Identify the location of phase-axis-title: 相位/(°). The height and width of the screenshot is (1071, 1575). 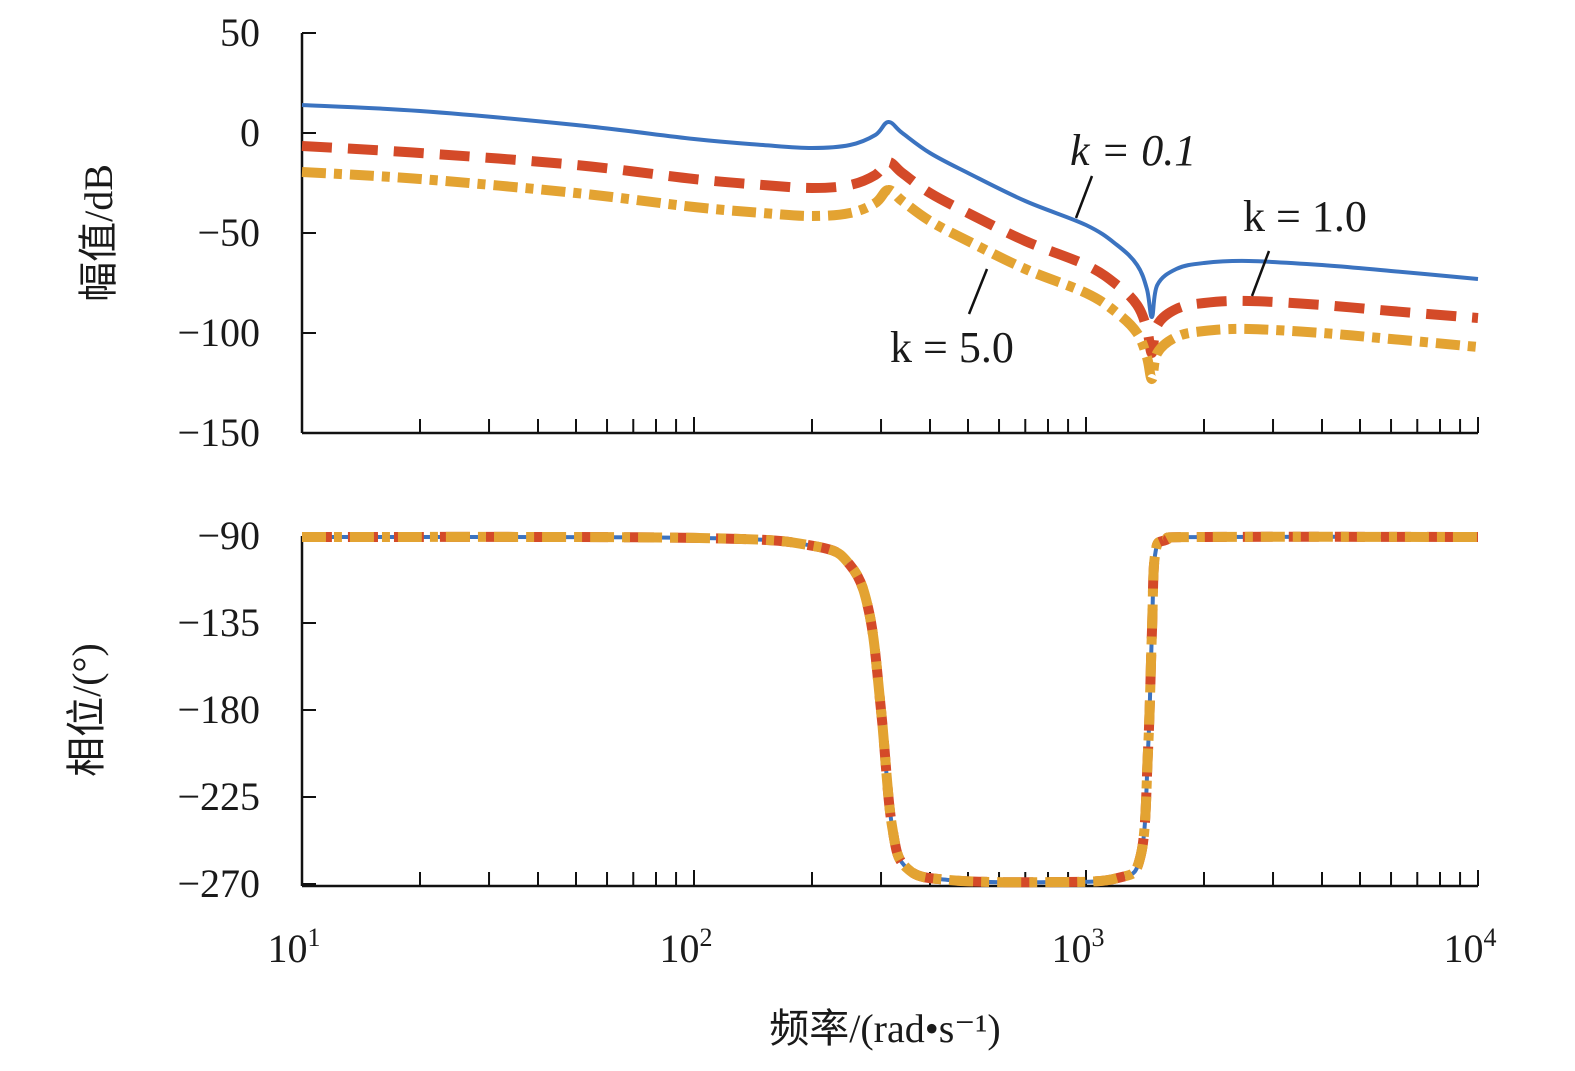
(86, 710).